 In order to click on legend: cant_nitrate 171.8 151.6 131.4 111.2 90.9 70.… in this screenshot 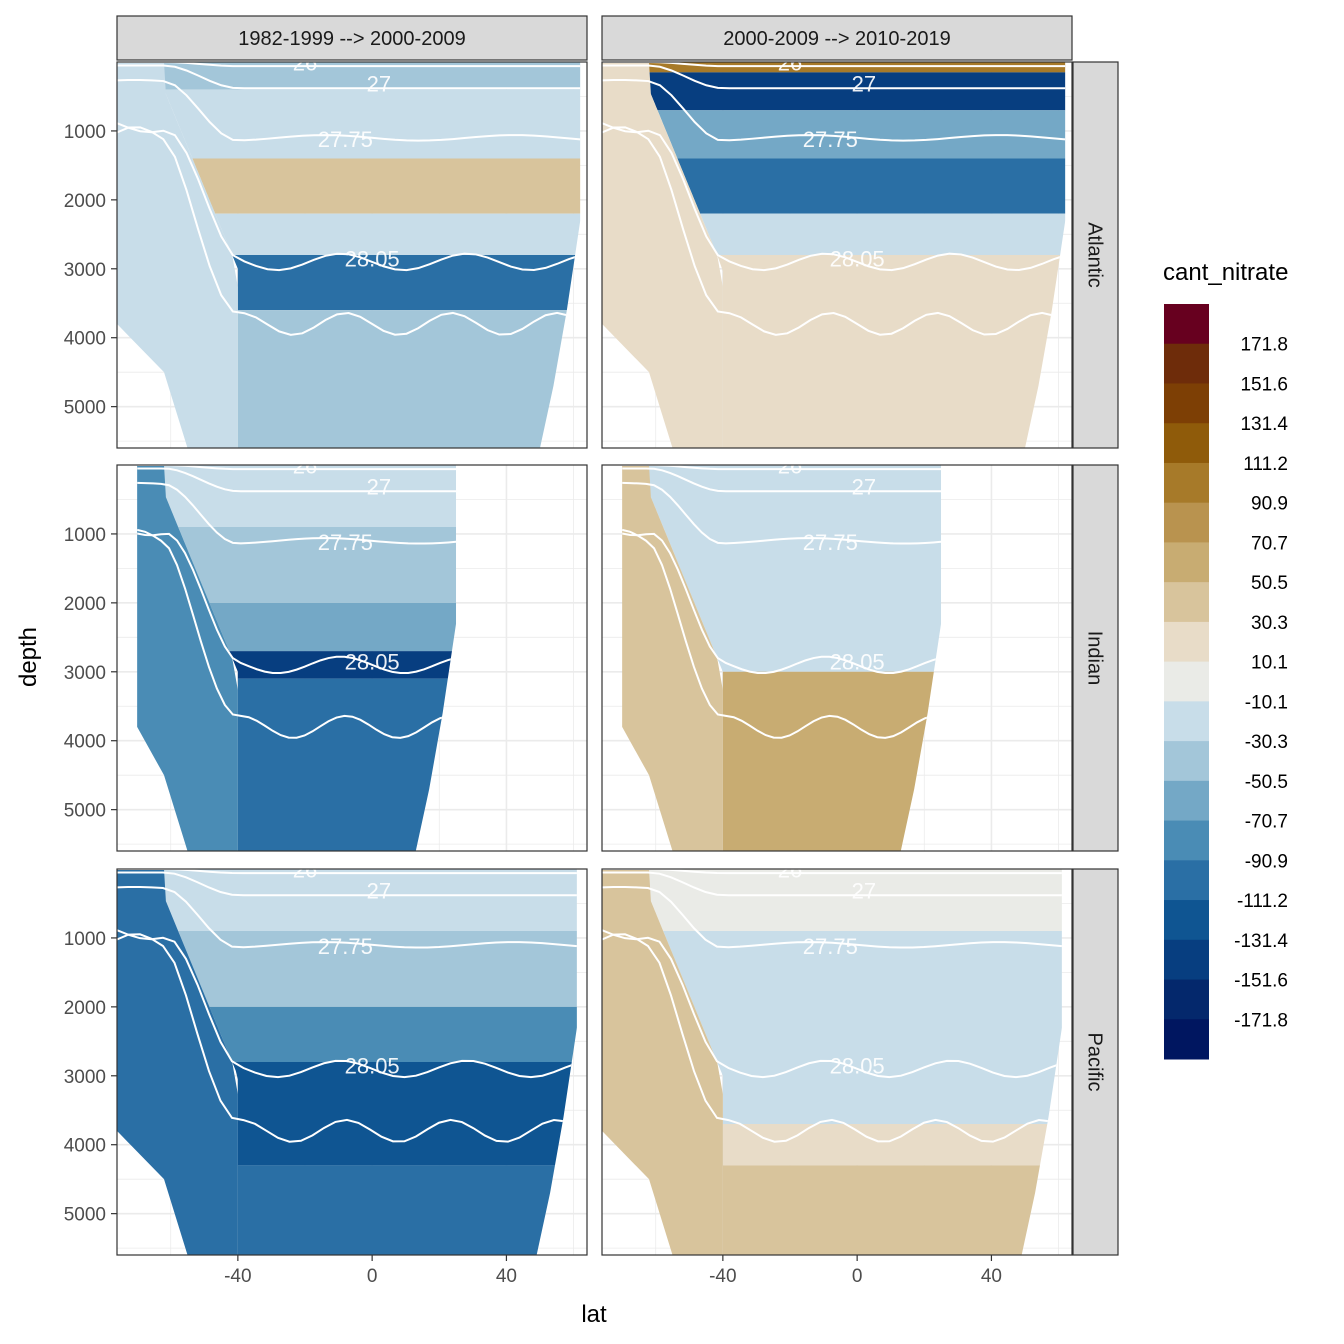, I will do `click(1225, 659)`.